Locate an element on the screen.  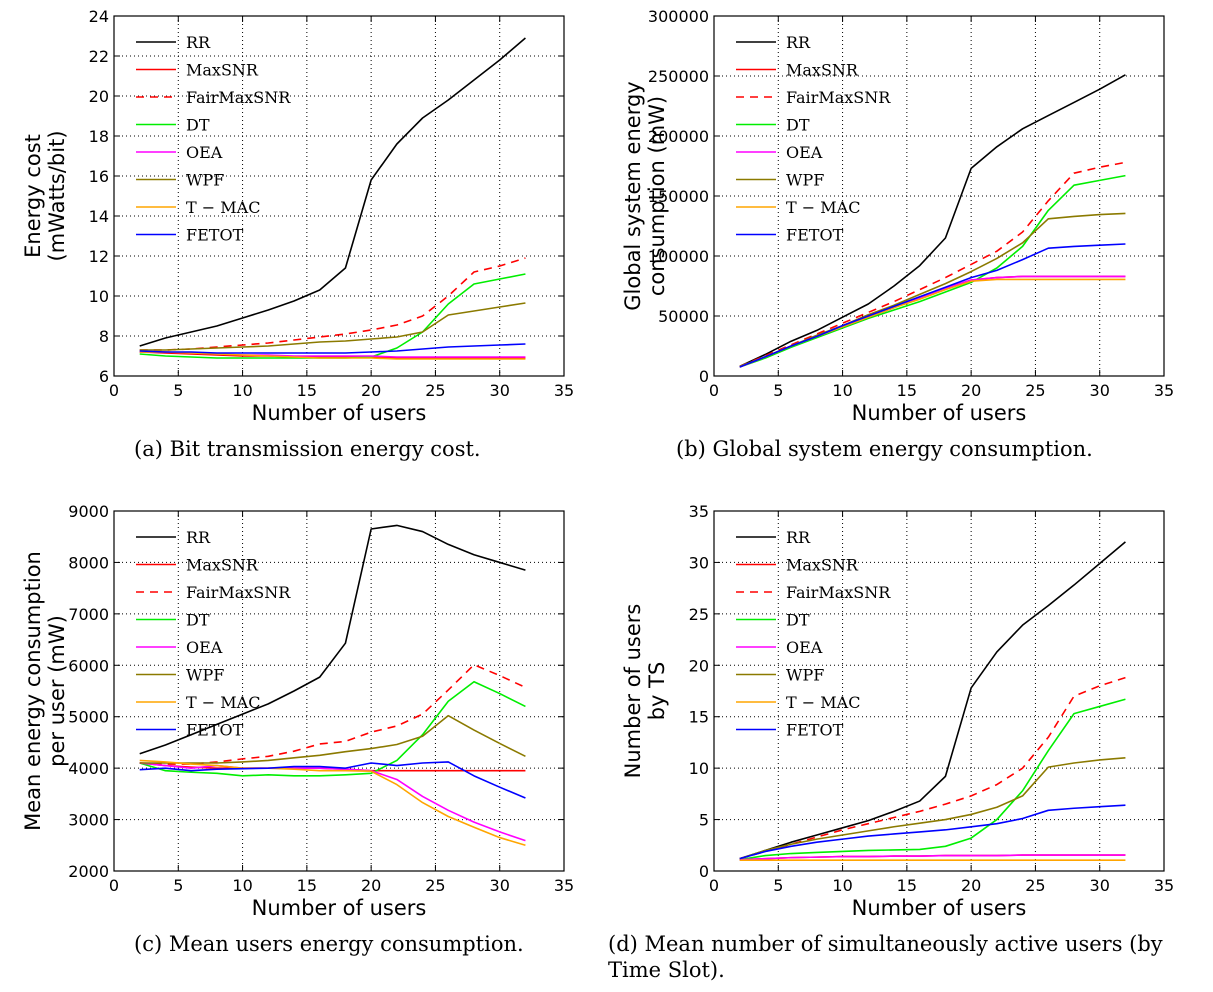
y-axis-label: Energy cost is located at coordinates (33, 196).